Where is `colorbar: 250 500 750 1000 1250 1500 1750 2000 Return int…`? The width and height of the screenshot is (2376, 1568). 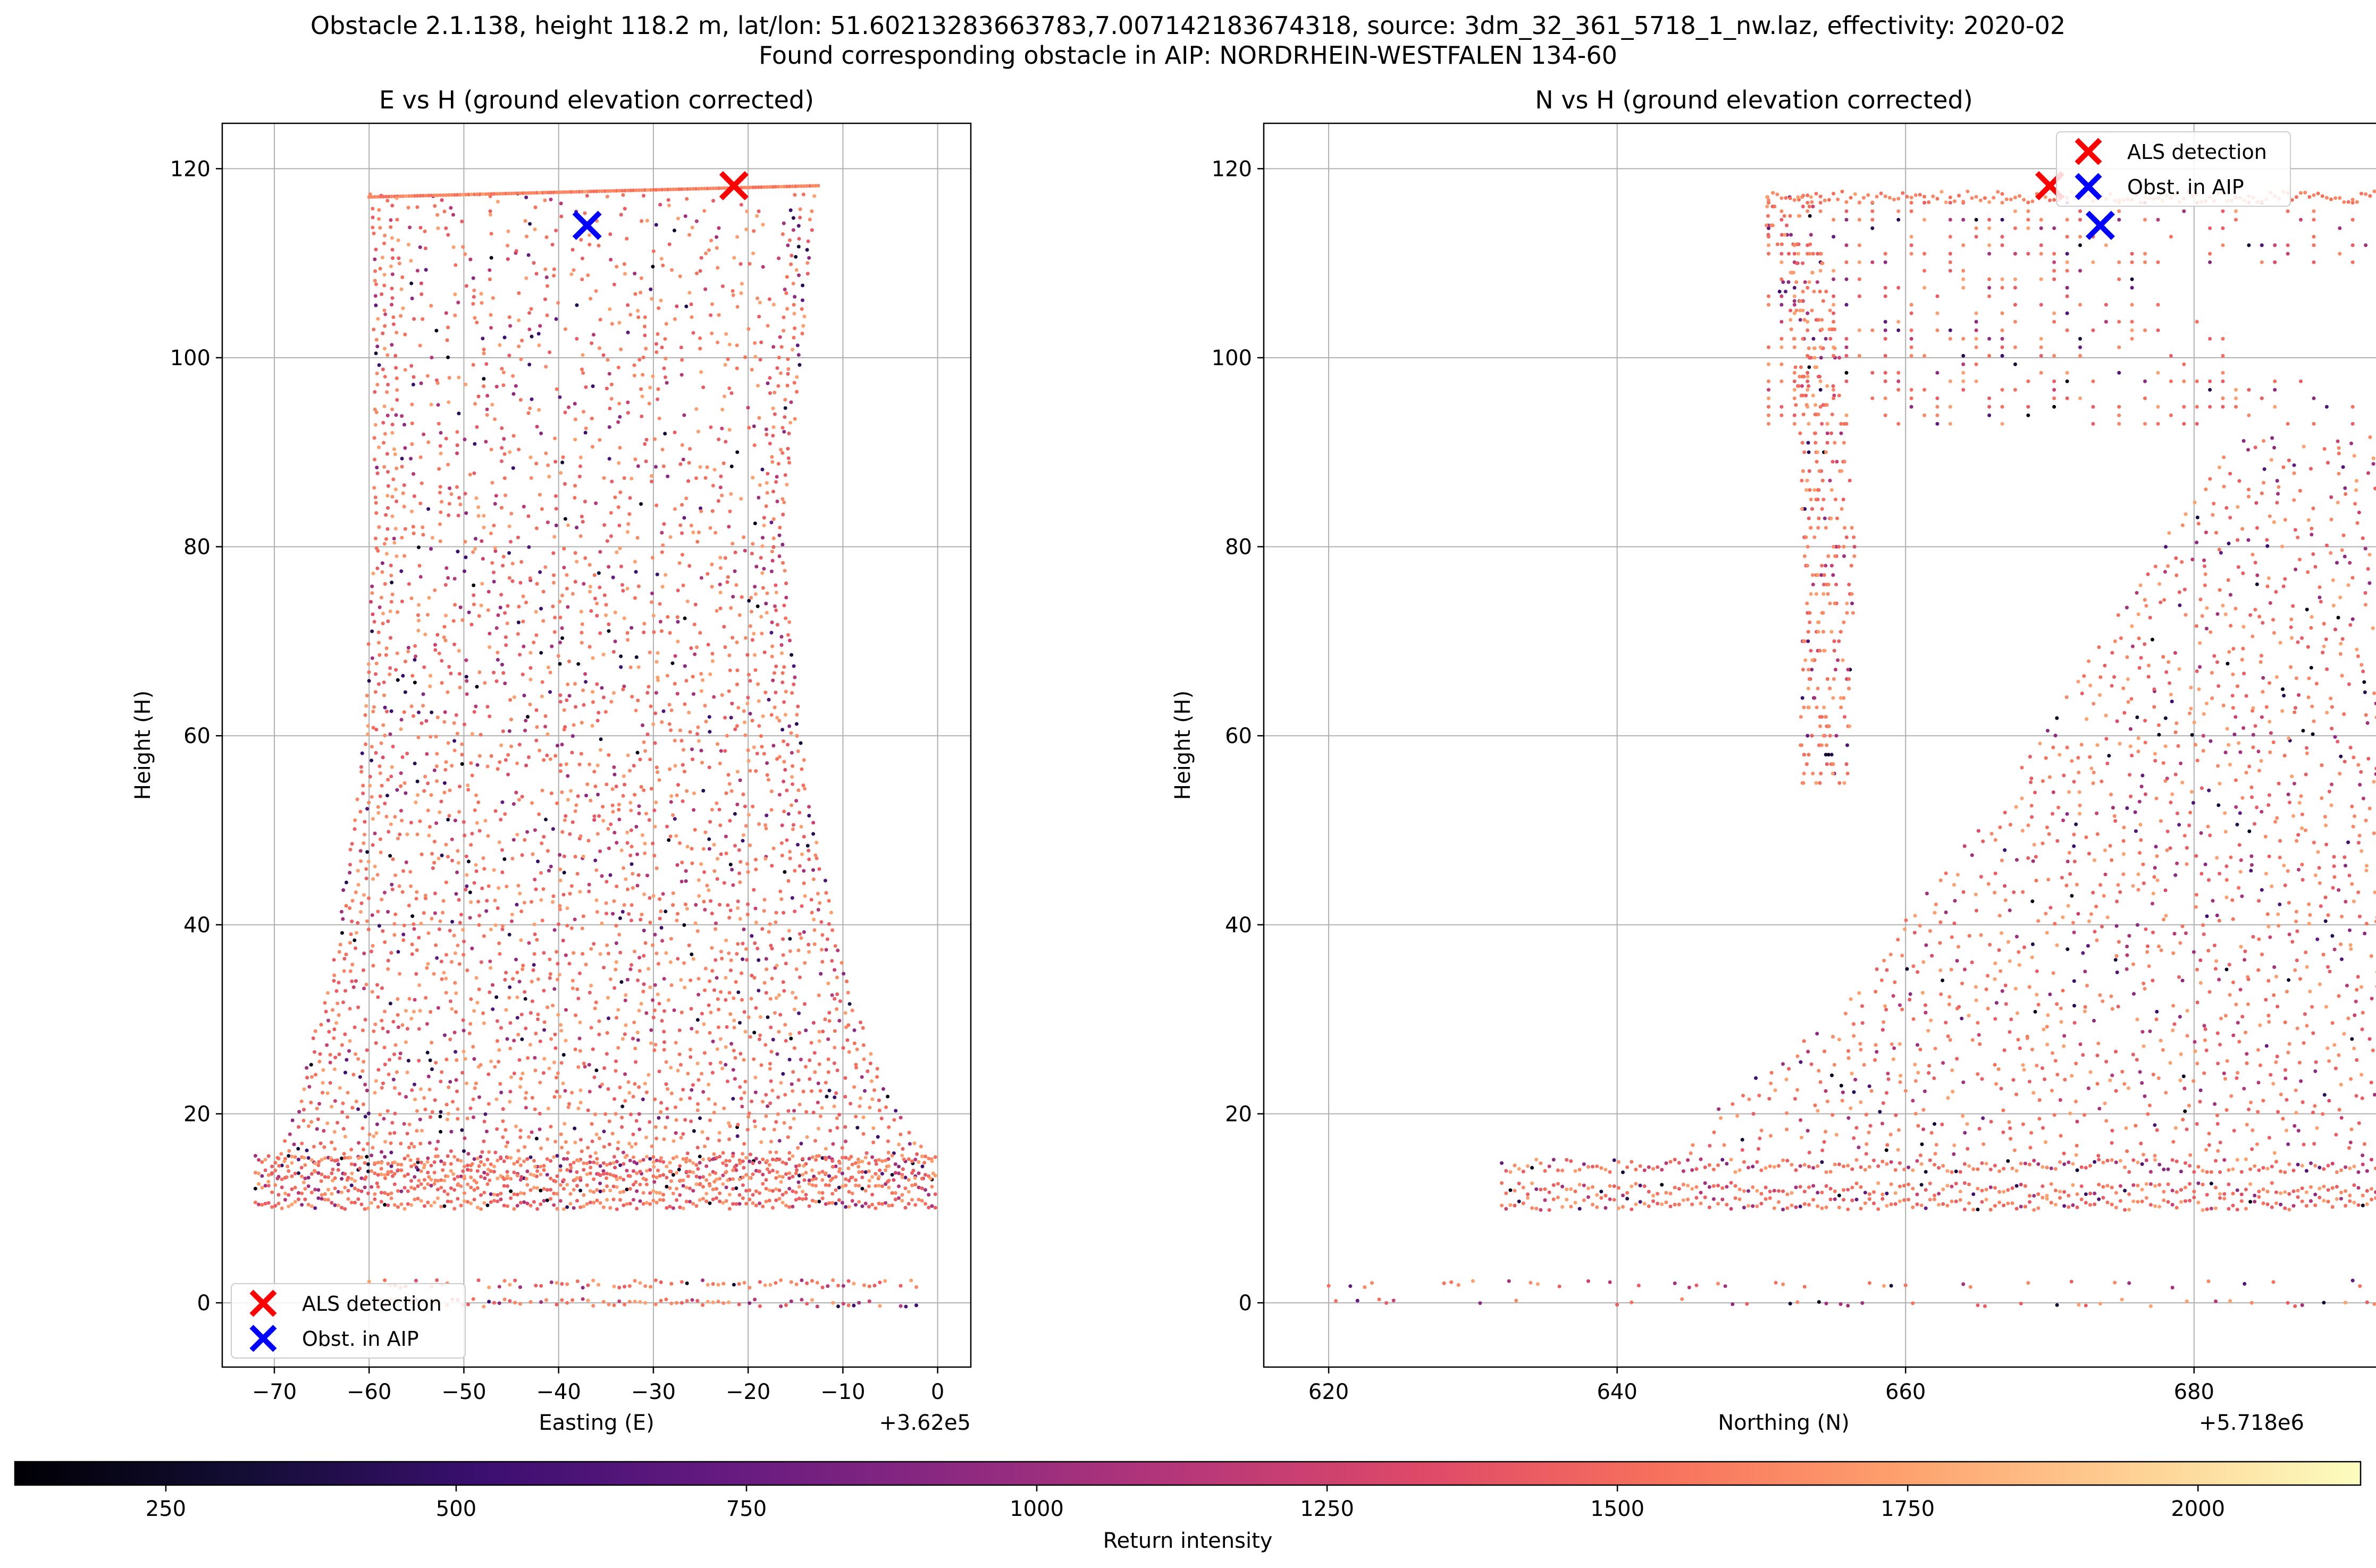
colorbar: 250 500 750 1000 1250 1500 1750 2000 Return int… is located at coordinates (1188, 1507).